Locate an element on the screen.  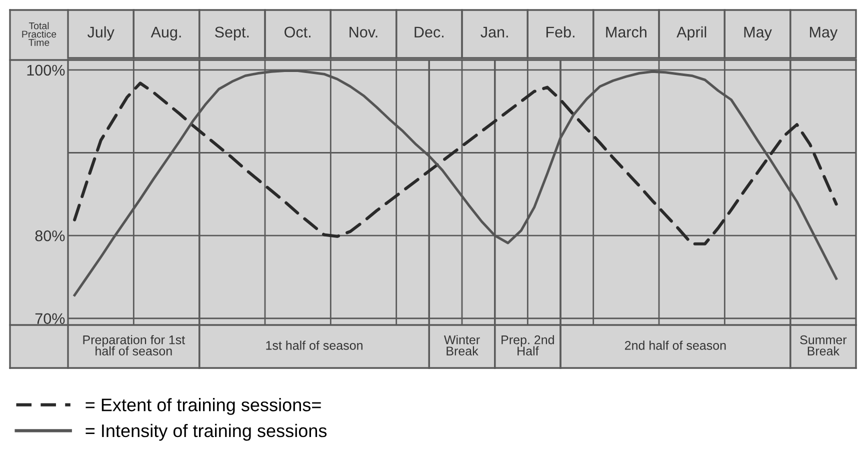
legend-label: = Intensity of training sessions is located at coordinates (206, 432).